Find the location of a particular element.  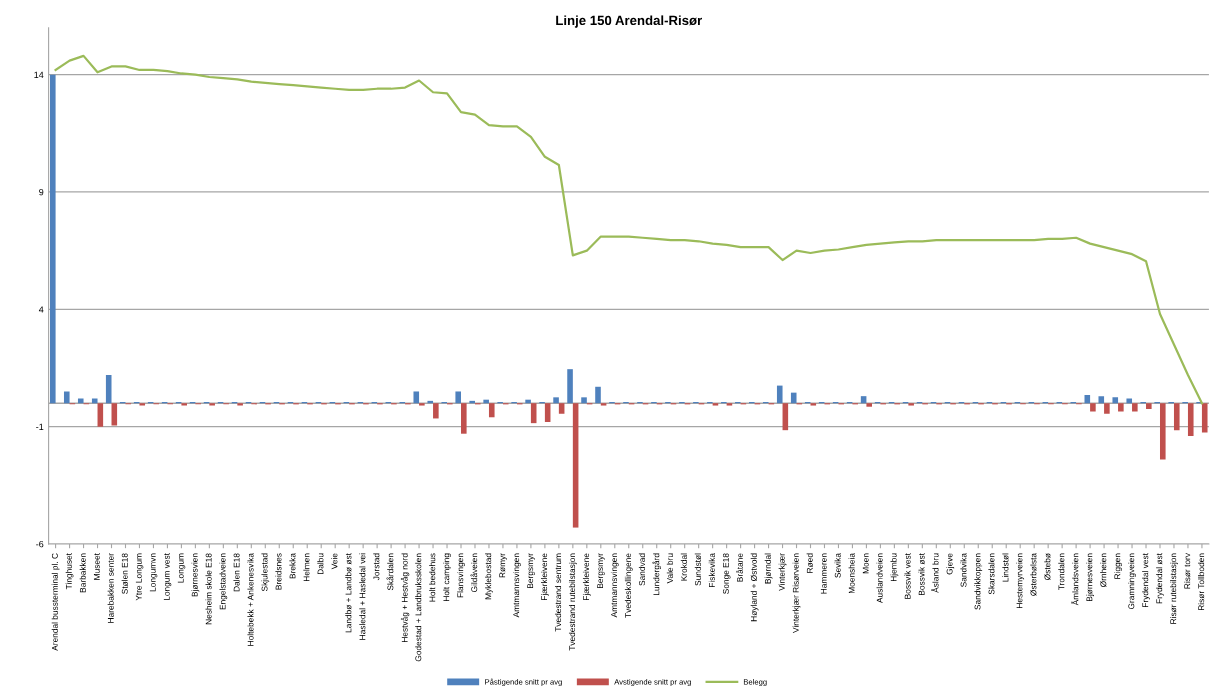

x-tick-label: Risør Tollboden is located at coordinates (1201, 582).